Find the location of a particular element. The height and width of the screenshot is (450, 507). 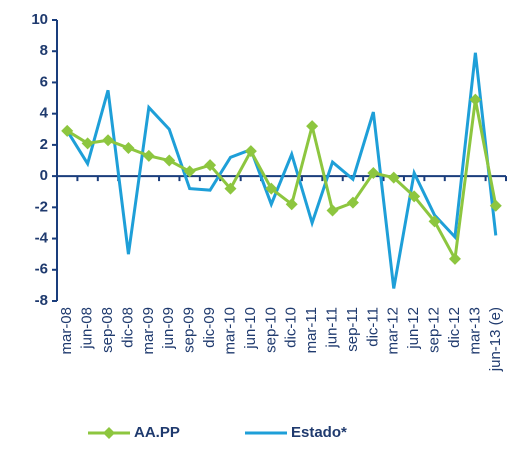

x-tick-label: sep-09 is located at coordinates (189, 330).